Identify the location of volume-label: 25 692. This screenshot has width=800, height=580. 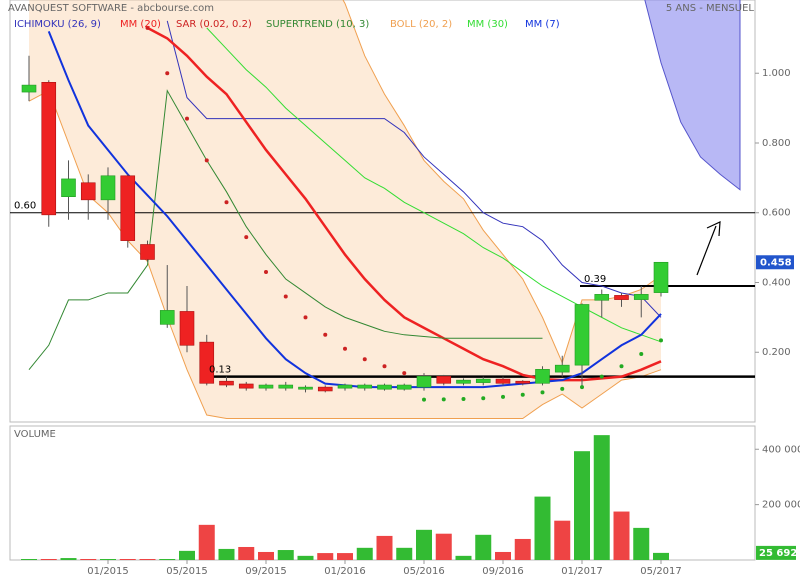
(778, 553).